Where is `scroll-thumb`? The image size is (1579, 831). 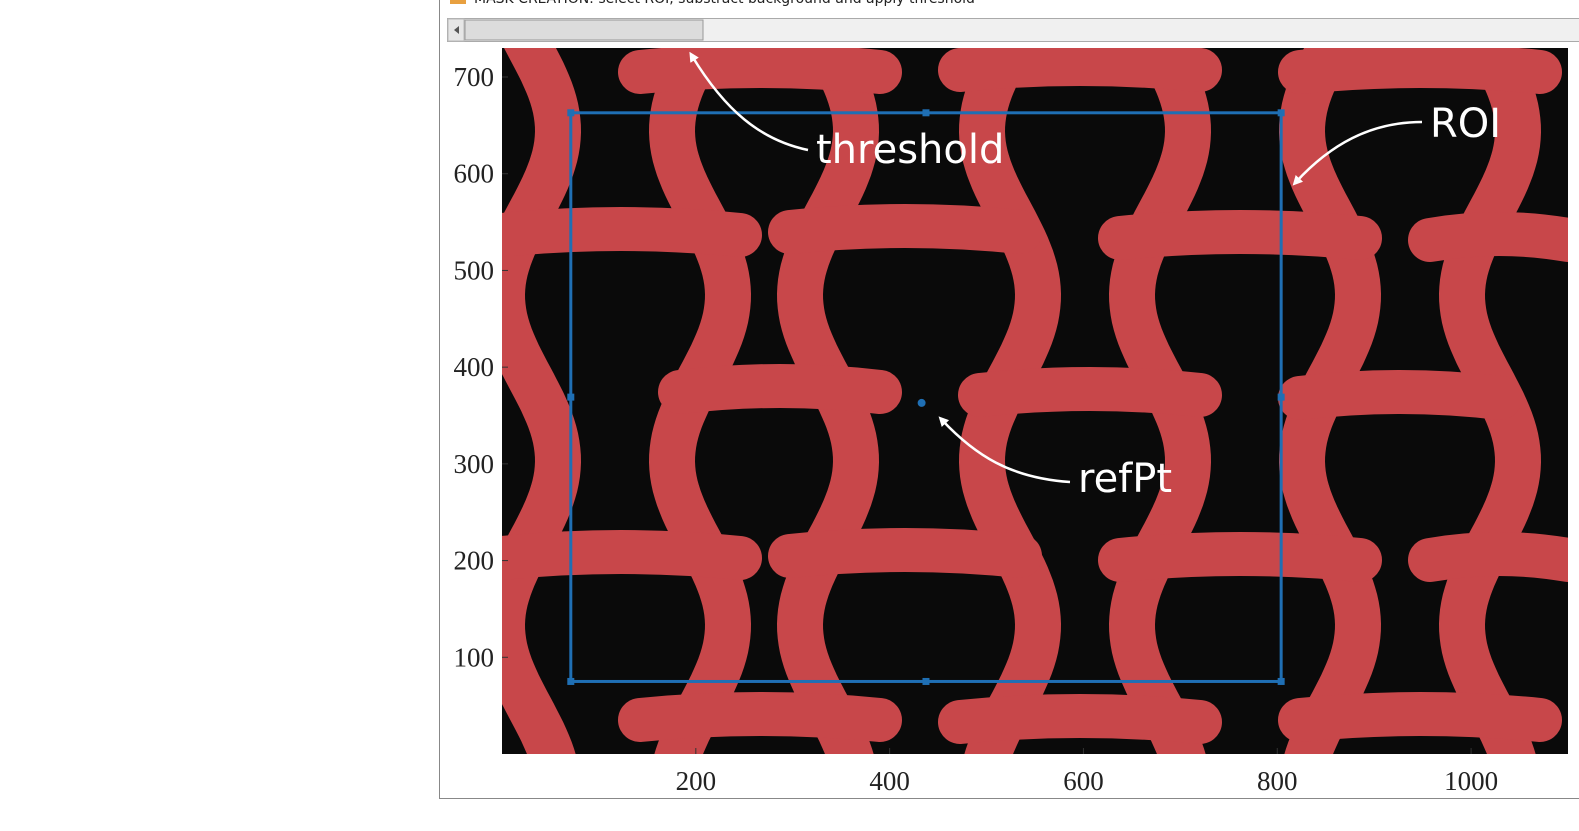 scroll-thumb is located at coordinates (584, 30).